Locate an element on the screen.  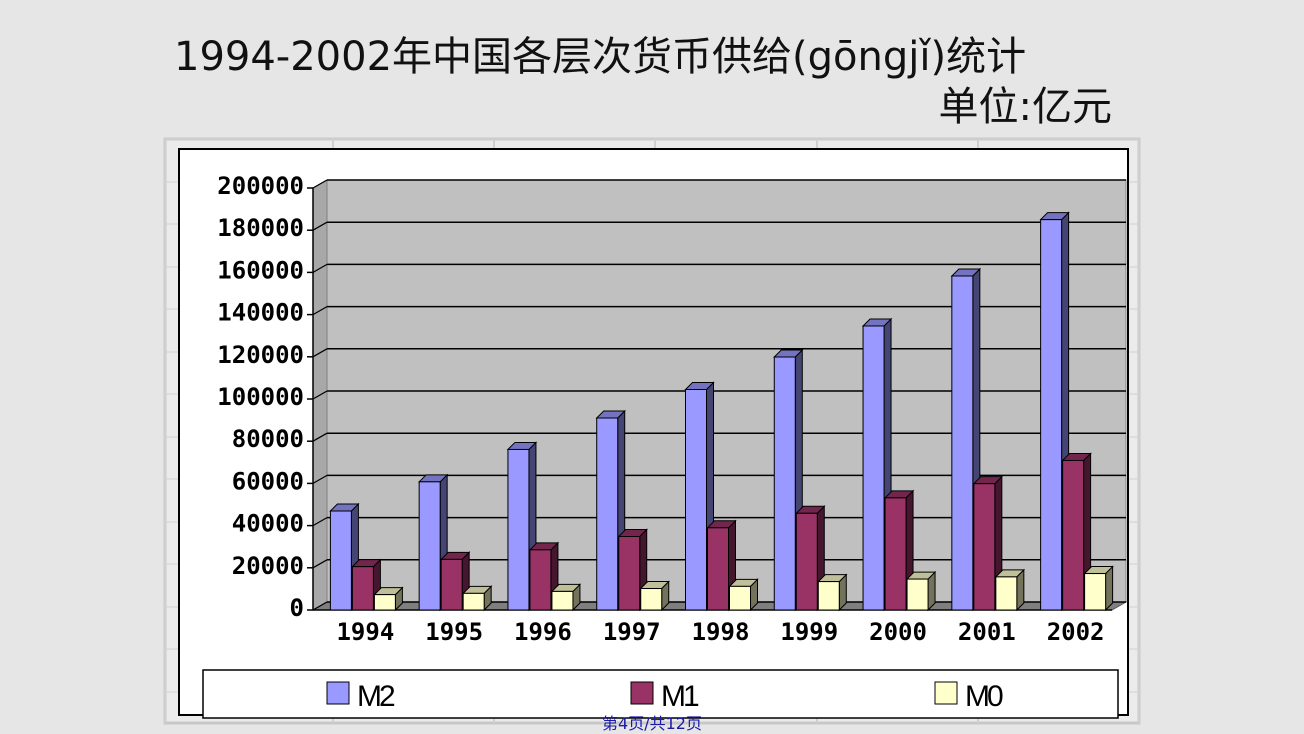
bar-m0-1996 is located at coordinates (566, 597).